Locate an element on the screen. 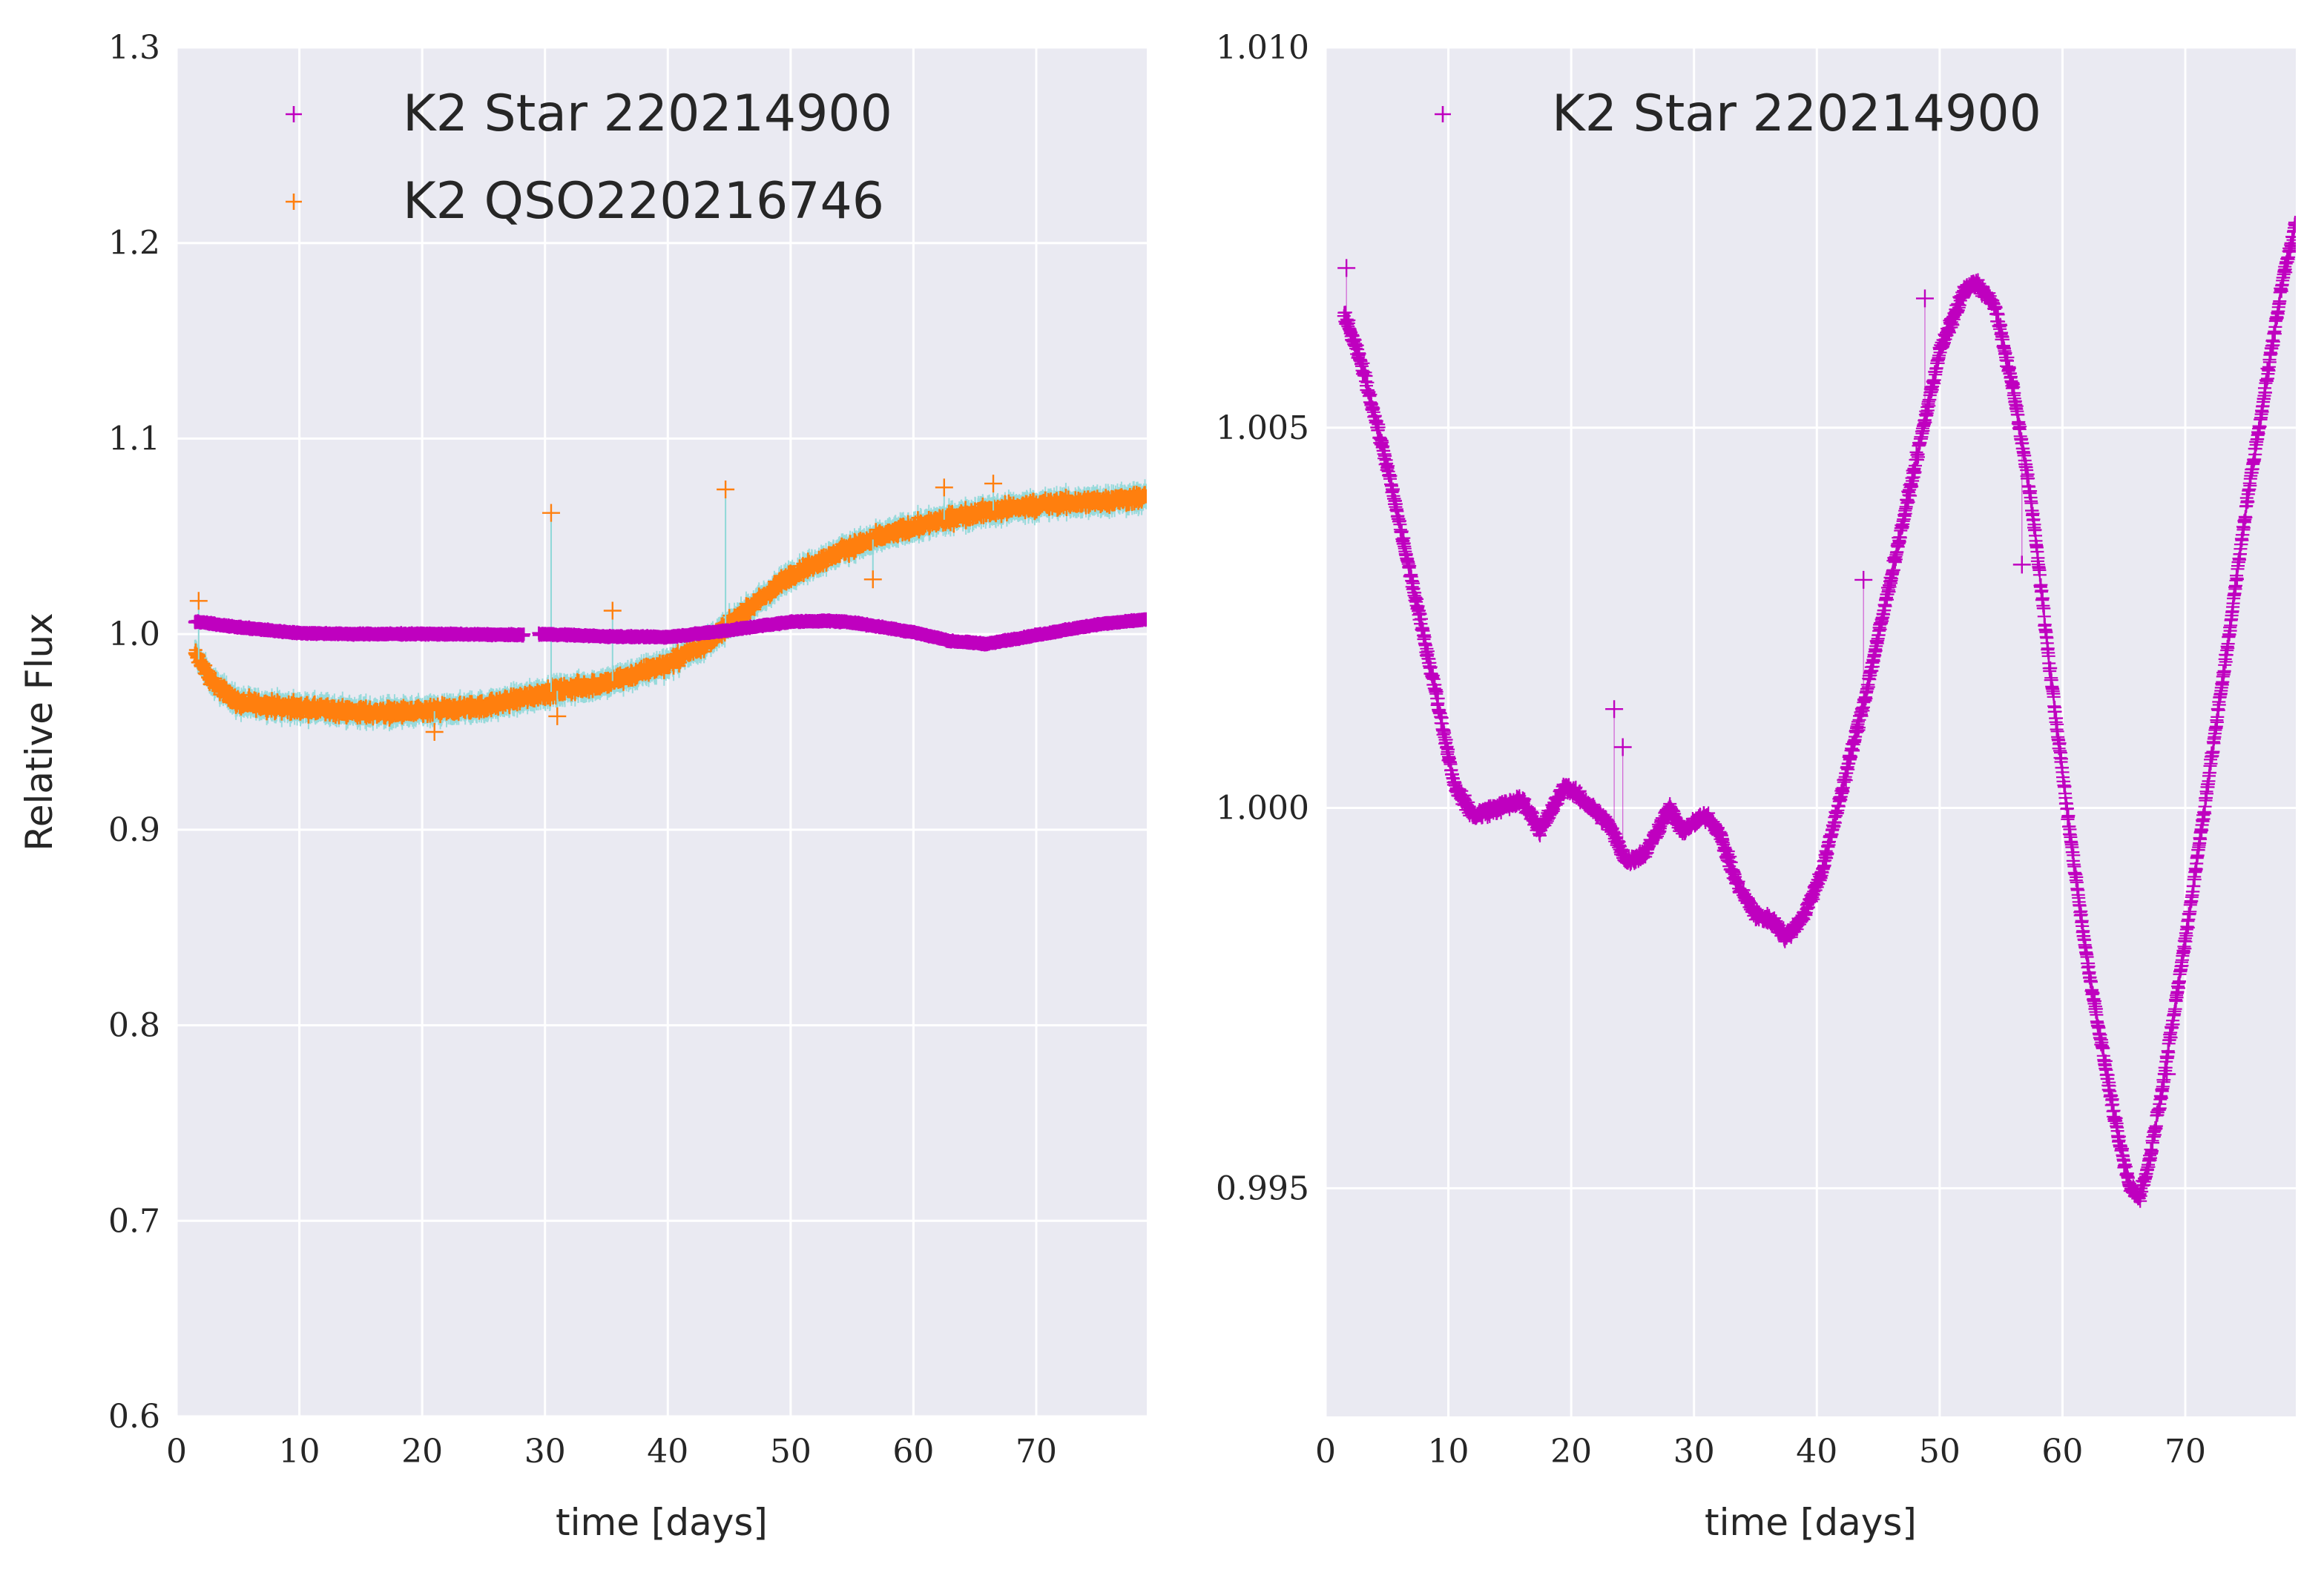  y-tick-label: 0.7 is located at coordinates (134, 1221).